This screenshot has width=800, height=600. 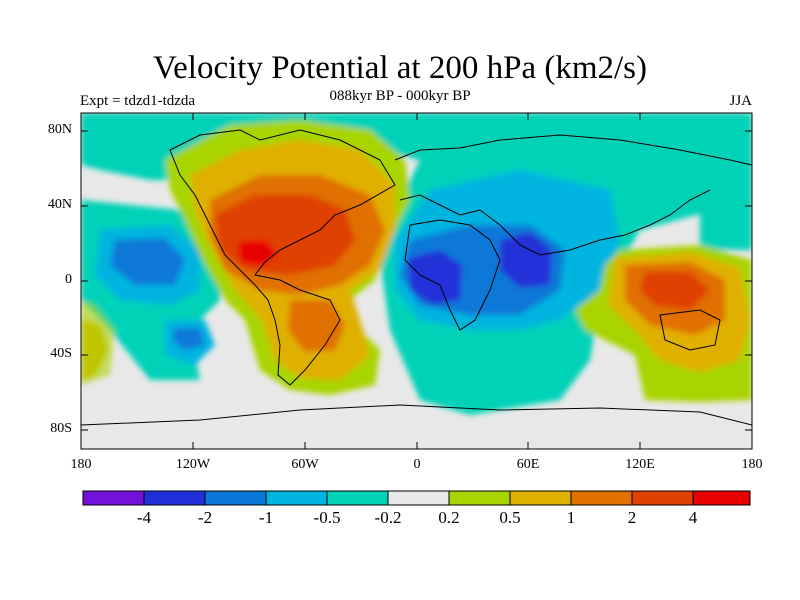 What do you see at coordinates (81, 464) in the screenshot?
I see `lon-label-180w: 180` at bounding box center [81, 464].